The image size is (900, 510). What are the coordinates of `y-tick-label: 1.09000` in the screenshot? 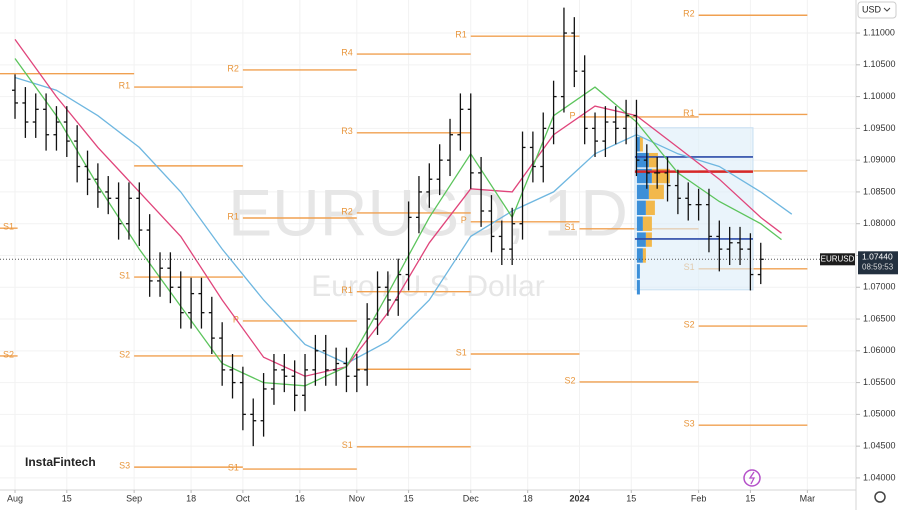 It's located at (879, 160).